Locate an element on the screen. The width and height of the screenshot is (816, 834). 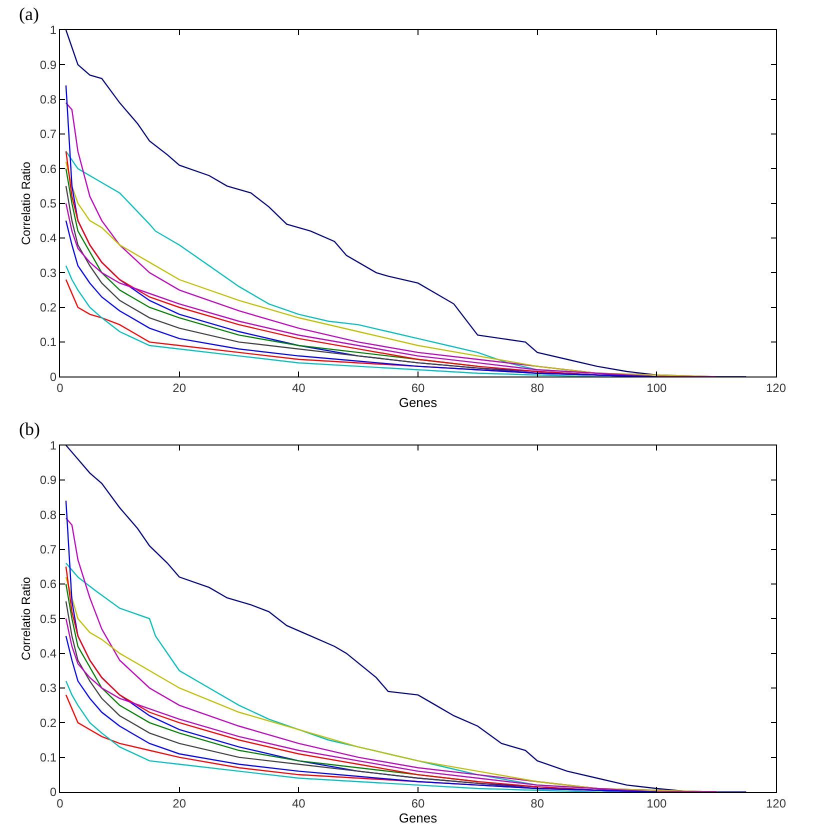
chart-title: (b) is located at coordinates (29, 429).